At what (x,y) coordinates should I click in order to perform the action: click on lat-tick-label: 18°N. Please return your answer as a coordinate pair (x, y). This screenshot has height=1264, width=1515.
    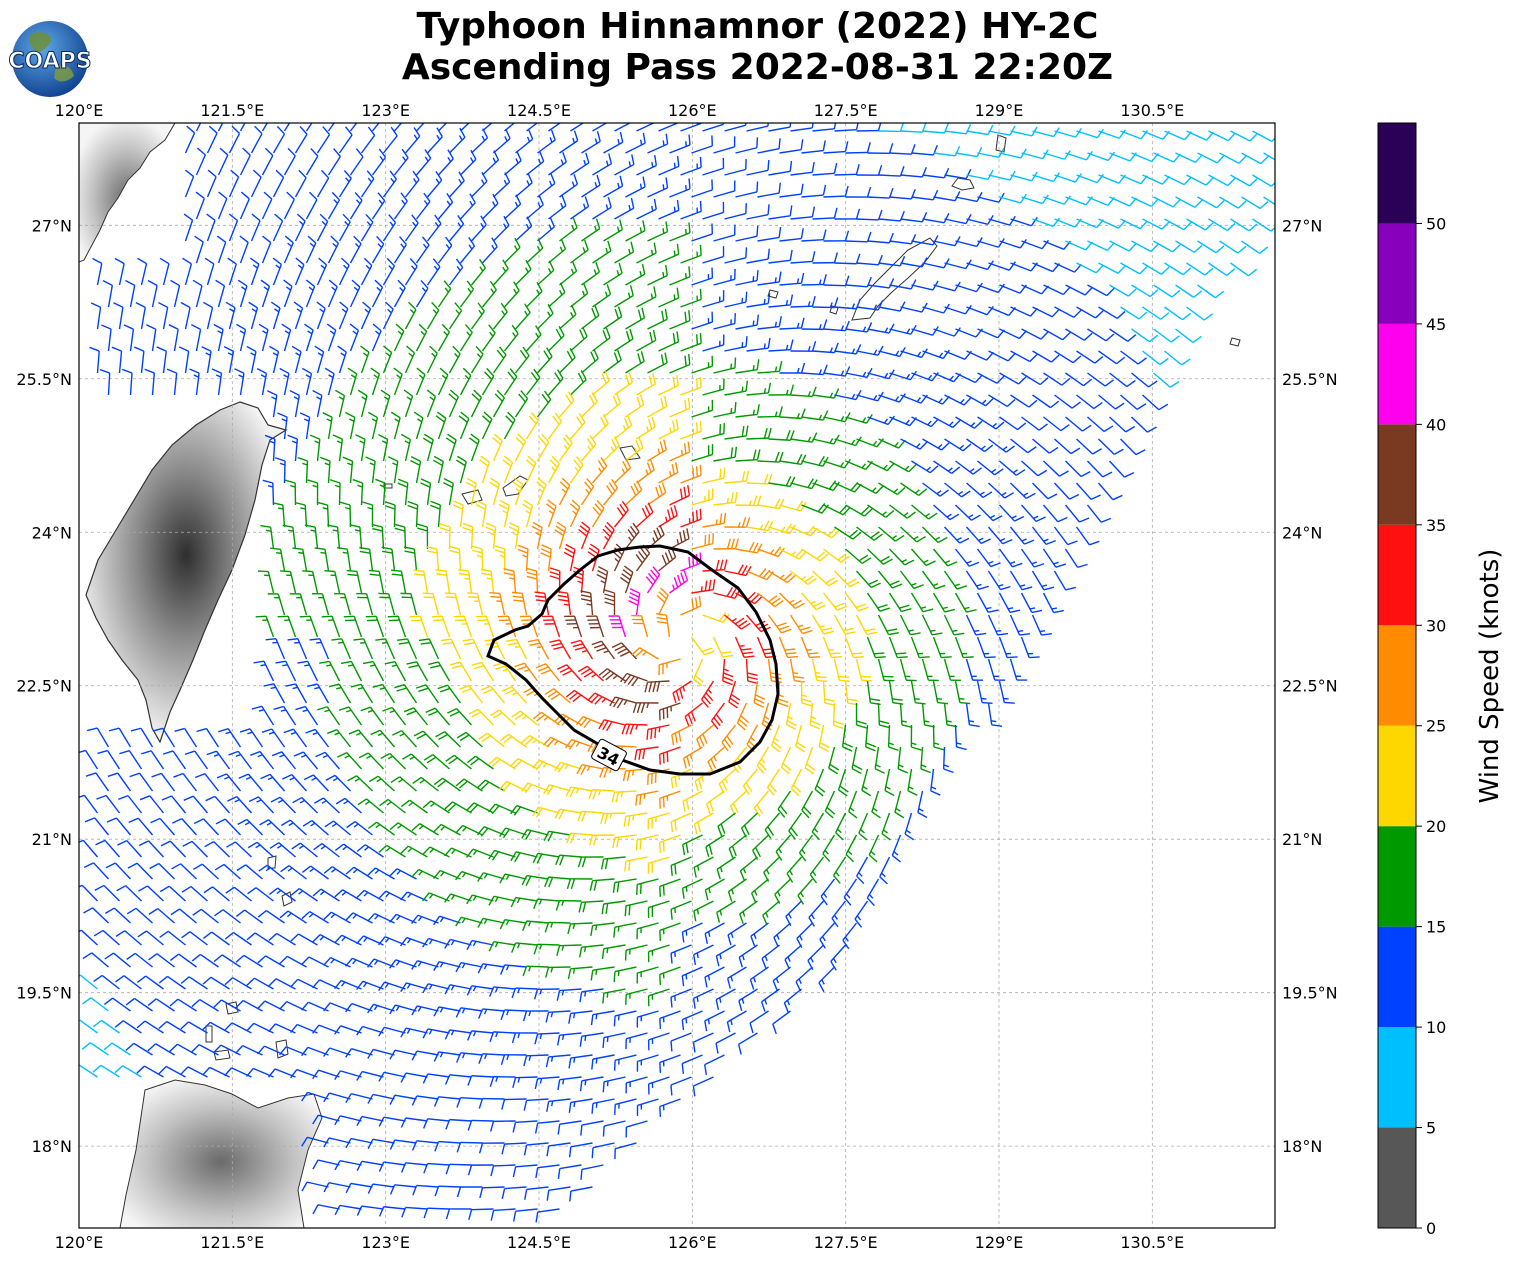
    Looking at the image, I should click on (52, 1146).